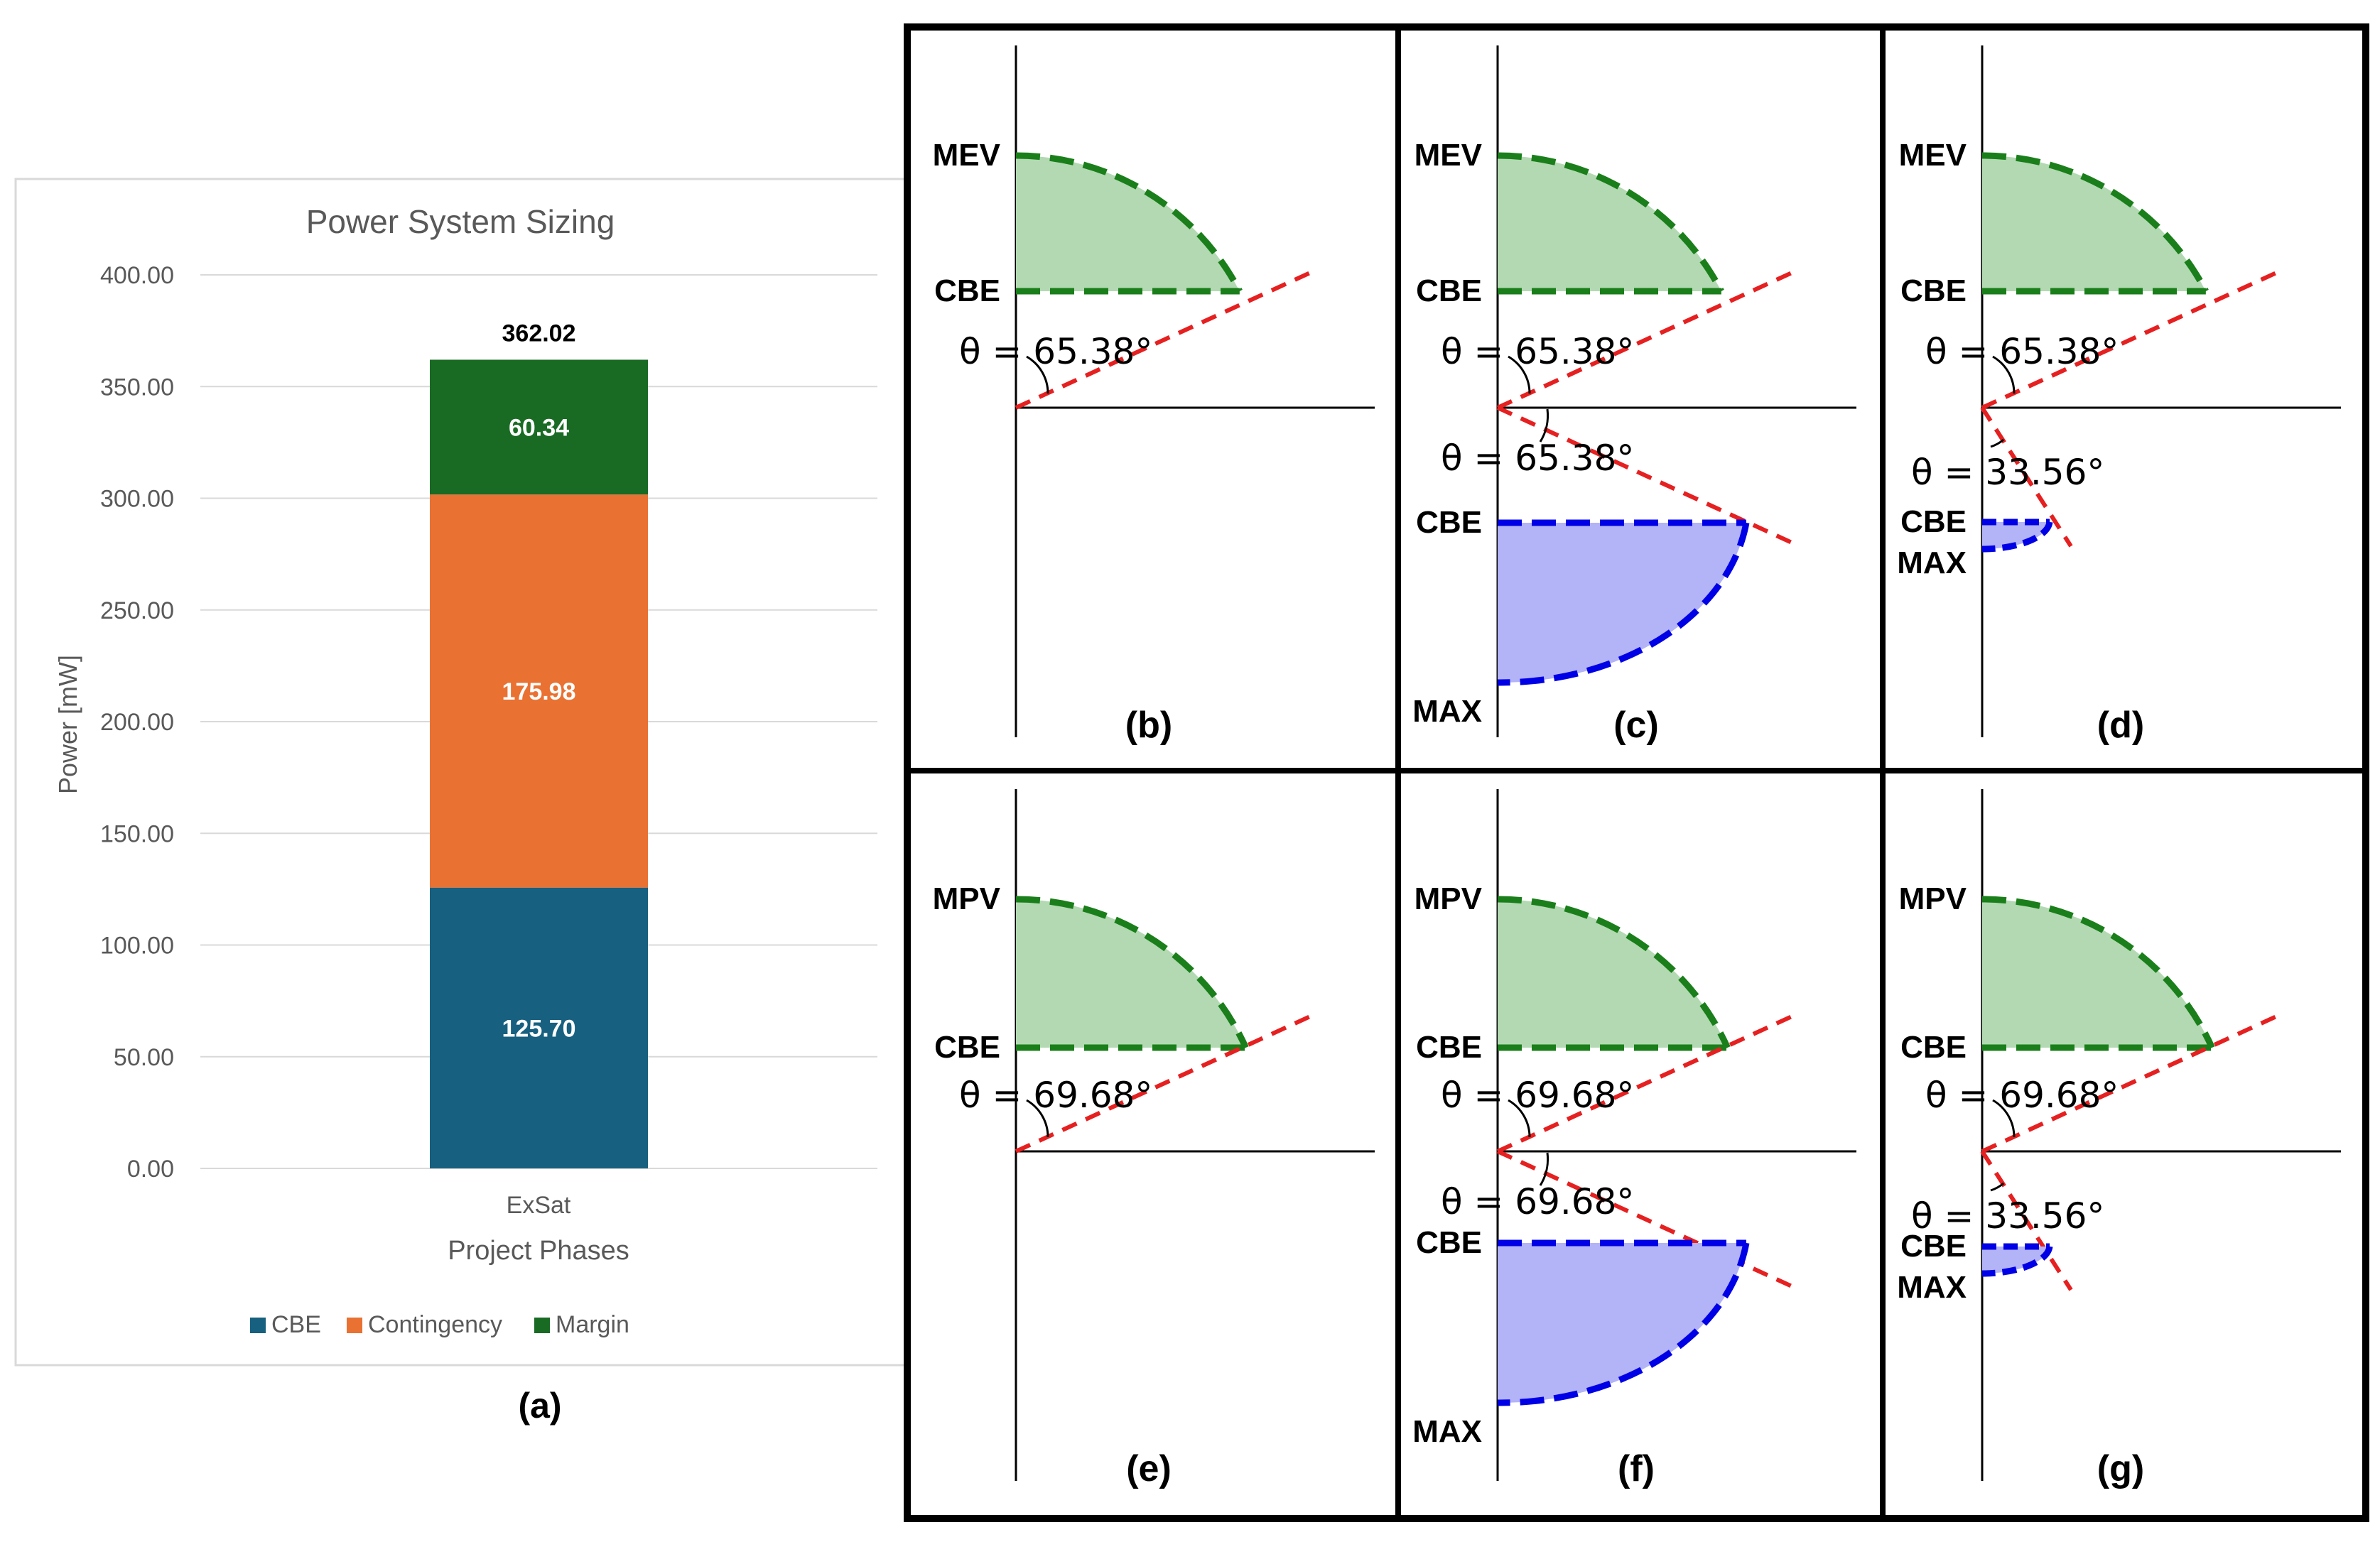 The image size is (2380, 1542). Describe the element at coordinates (1148, 726) in the screenshot. I see `panel-label-b: (b)` at that location.